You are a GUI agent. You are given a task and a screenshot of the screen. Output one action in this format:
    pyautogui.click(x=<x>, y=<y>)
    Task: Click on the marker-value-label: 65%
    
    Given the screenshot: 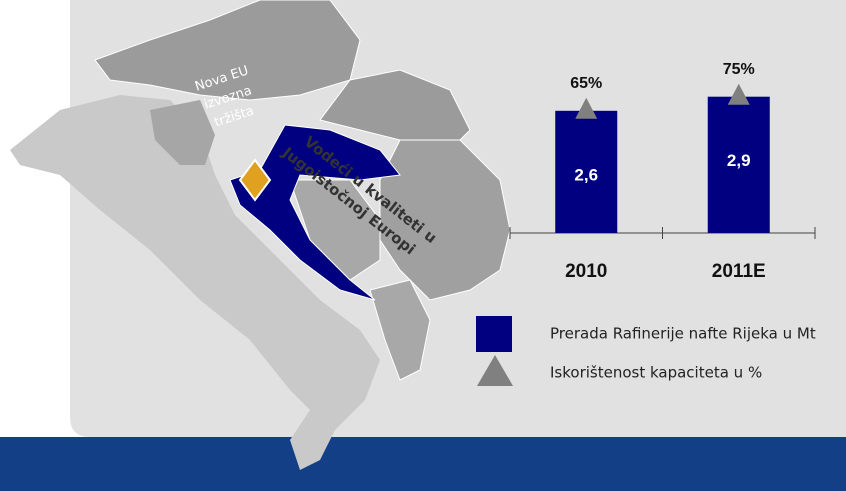 What is the action you would take?
    pyautogui.click(x=586, y=83)
    